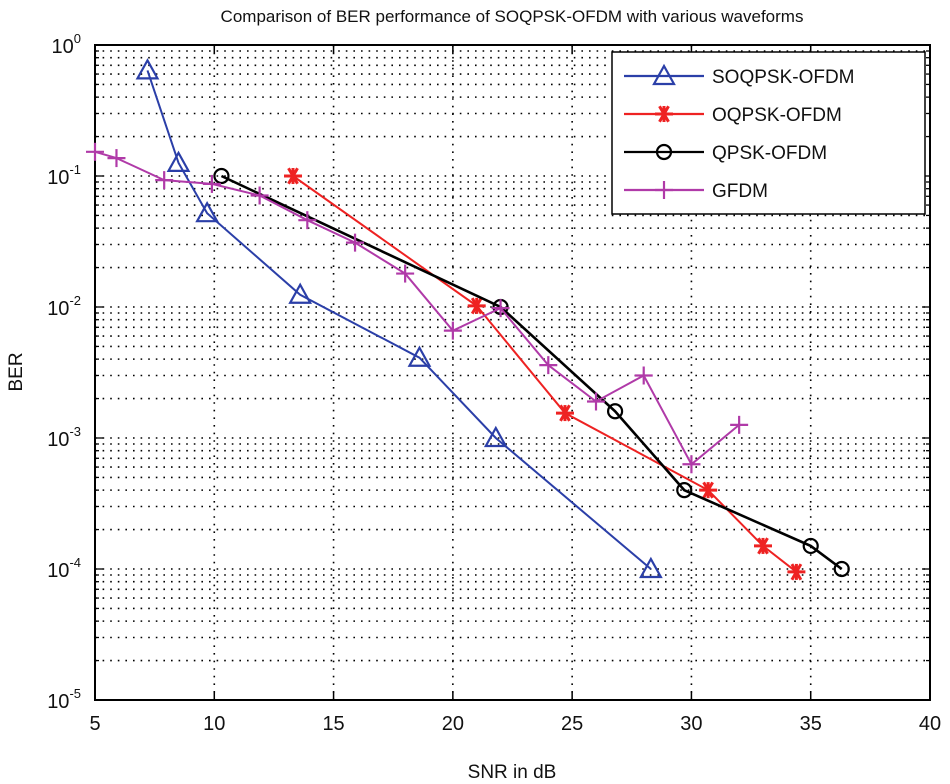 This screenshot has height=784, width=950. What do you see at coordinates (75, 431) in the screenshot?
I see `y-tick-exponent: -3` at bounding box center [75, 431].